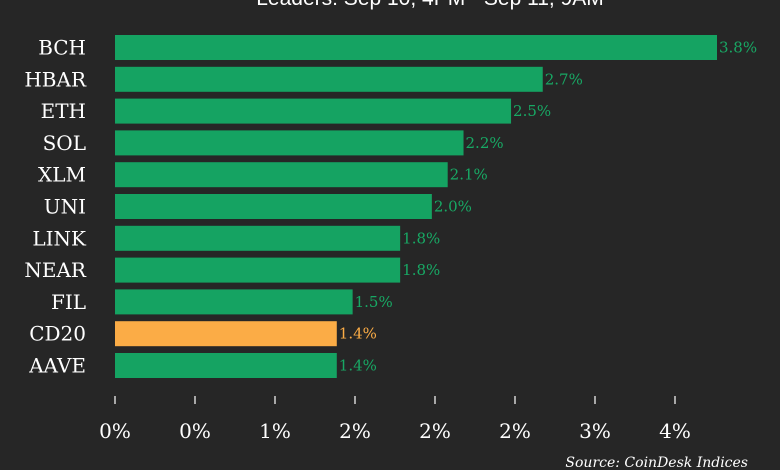 Image resolution: width=780 pixels, height=470 pixels. Describe the element at coordinates (469, 175) in the screenshot. I see `value-label-xlm: 2.1%` at that location.